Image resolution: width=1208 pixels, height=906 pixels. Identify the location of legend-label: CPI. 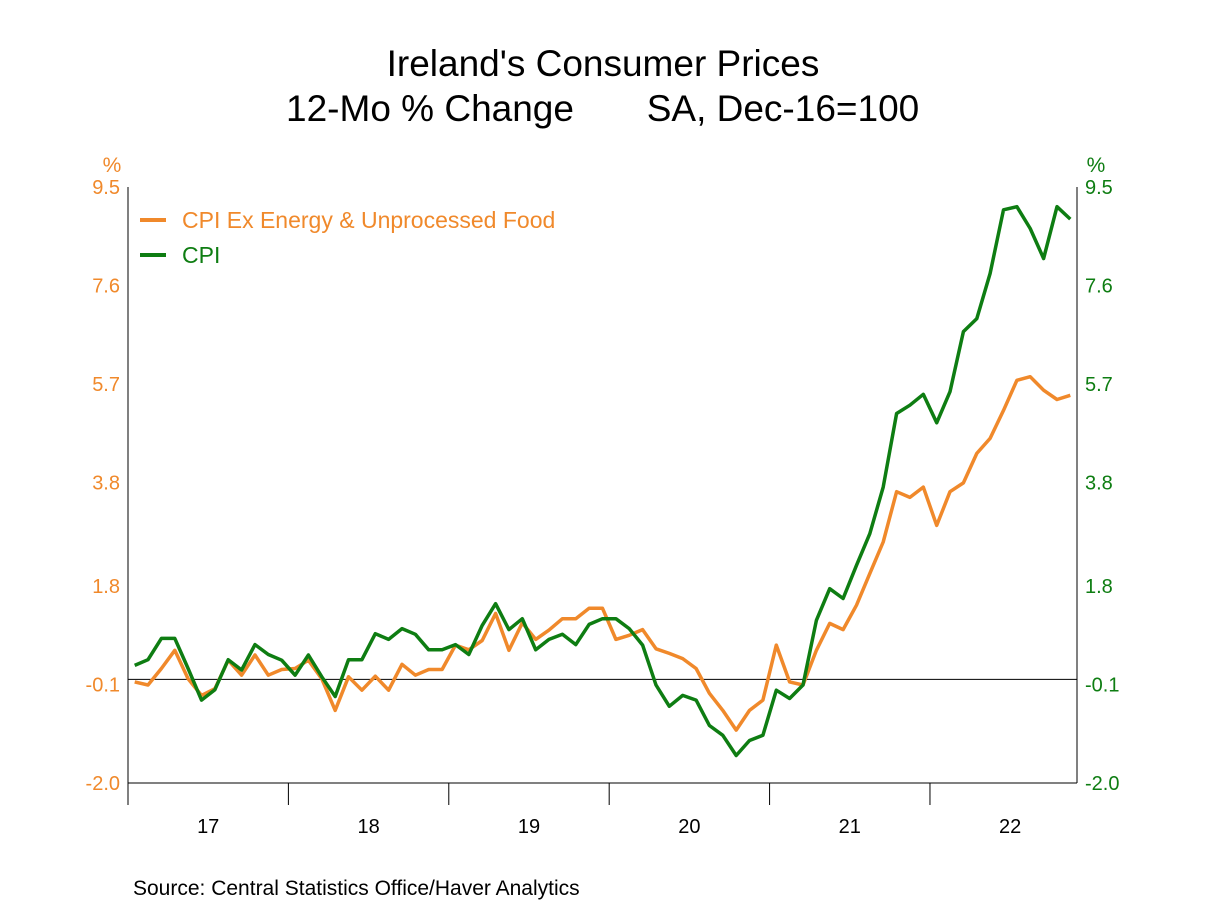
(201, 255).